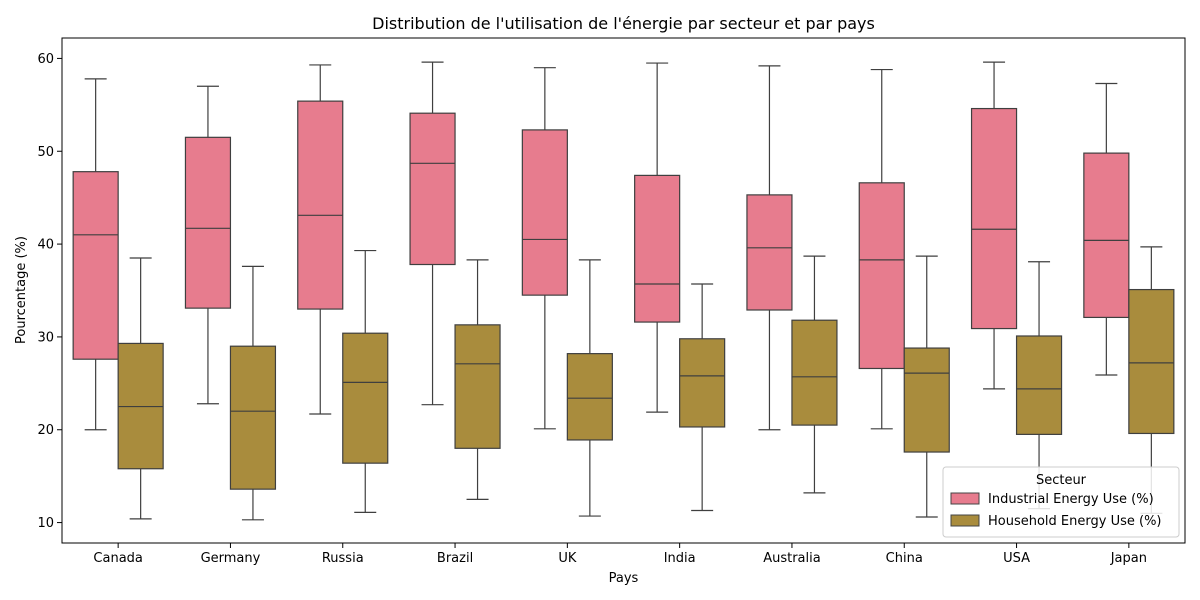 The height and width of the screenshot is (600, 1200). What do you see at coordinates (904, 558) in the screenshot?
I see `x-tick-label-china: China` at bounding box center [904, 558].